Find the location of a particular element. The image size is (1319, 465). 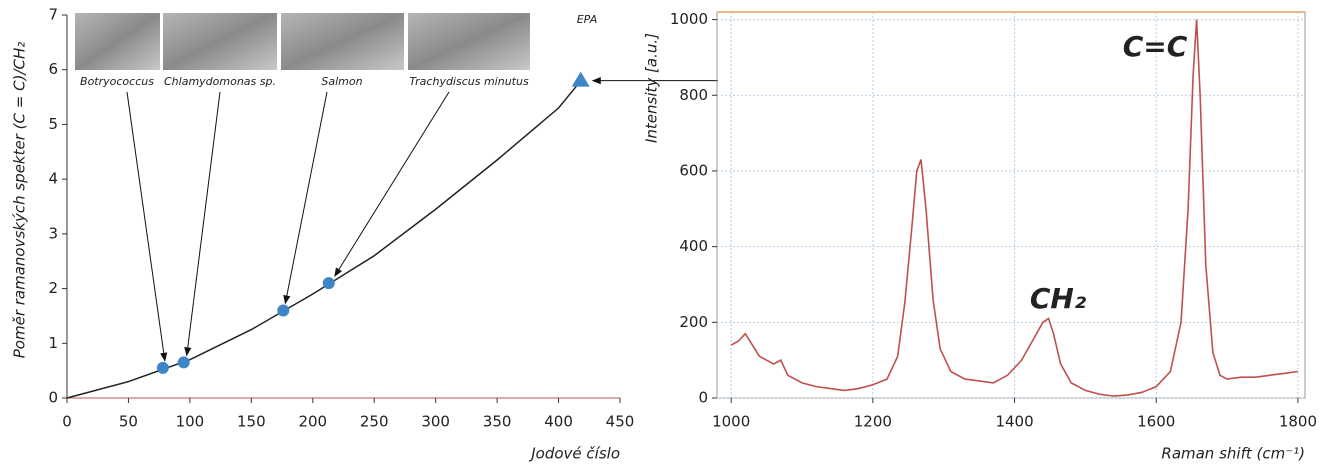

x-axis-label: Jodové číslo is located at coordinates (574, 454).